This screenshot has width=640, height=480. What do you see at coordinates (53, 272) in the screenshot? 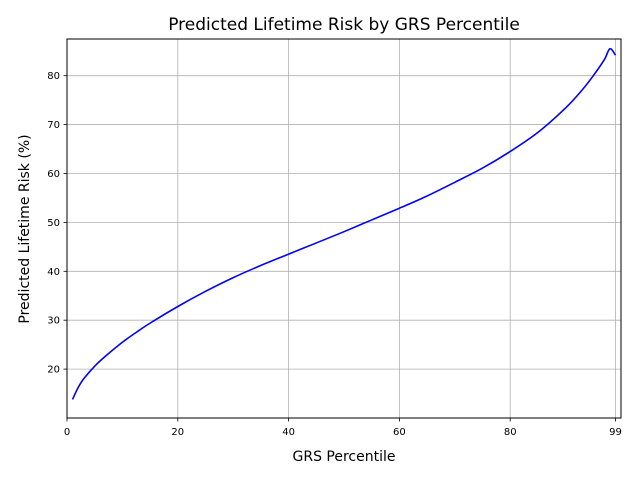
I see `y-tick-label: 40` at bounding box center [53, 272].